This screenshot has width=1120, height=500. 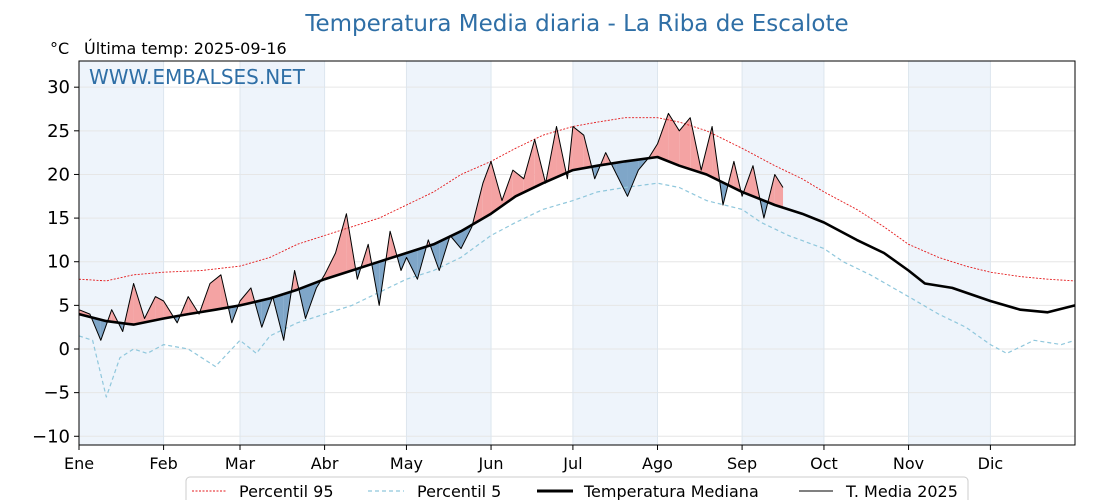 I want to click on legend-item-current: T. Media 2025, so click(x=878, y=491).